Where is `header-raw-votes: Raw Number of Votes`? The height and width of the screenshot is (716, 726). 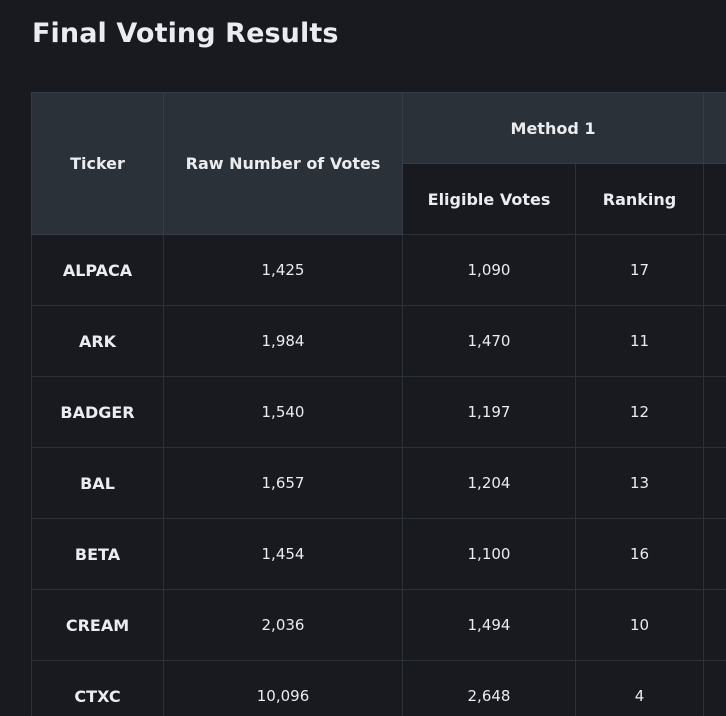 header-raw-votes: Raw Number of Votes is located at coordinates (283, 163).